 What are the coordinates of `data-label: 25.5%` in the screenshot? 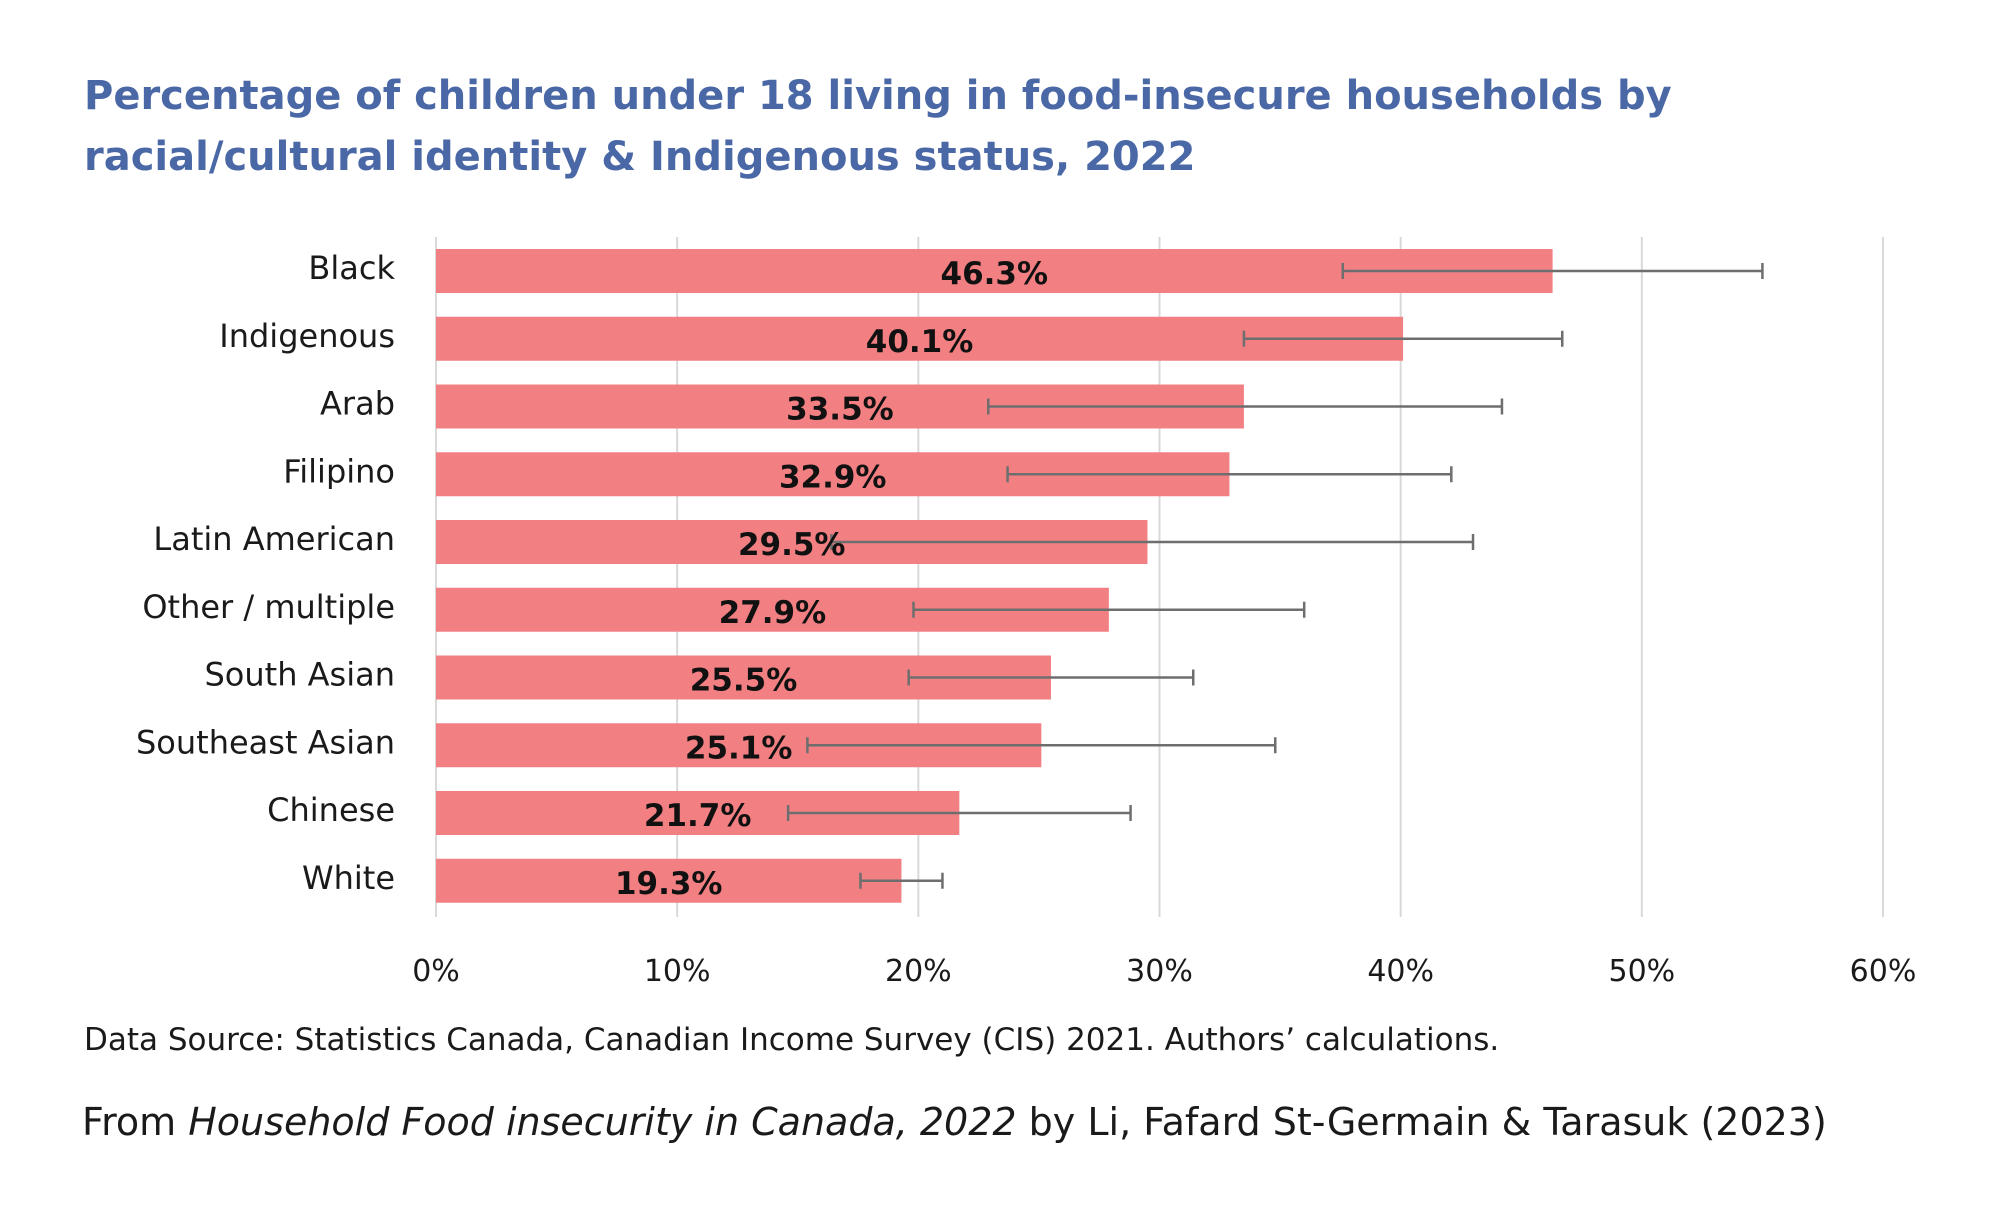 It's located at (744, 681).